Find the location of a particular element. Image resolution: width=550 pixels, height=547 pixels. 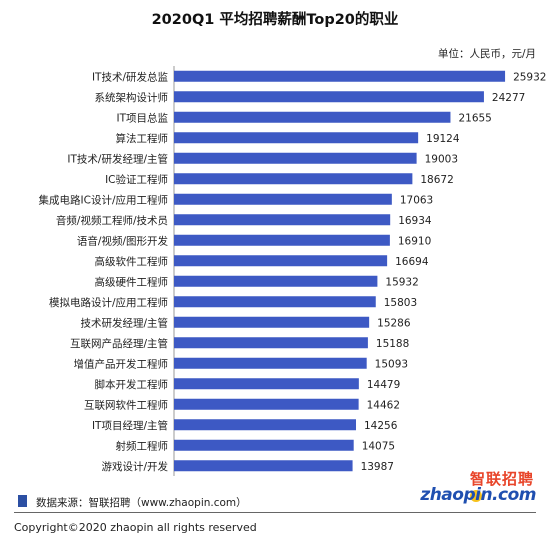

category-label: IT技术/研发经理/主管 is located at coordinates (117, 158).